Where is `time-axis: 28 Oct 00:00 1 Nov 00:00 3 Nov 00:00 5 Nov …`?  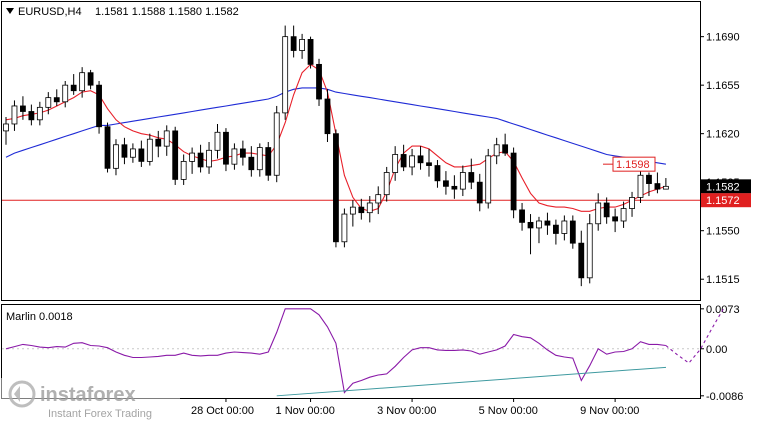
time-axis: 28 Oct 00:00 1 Nov 00:00 3 Nov 00:00 5 Nov … is located at coordinates (415, 407).